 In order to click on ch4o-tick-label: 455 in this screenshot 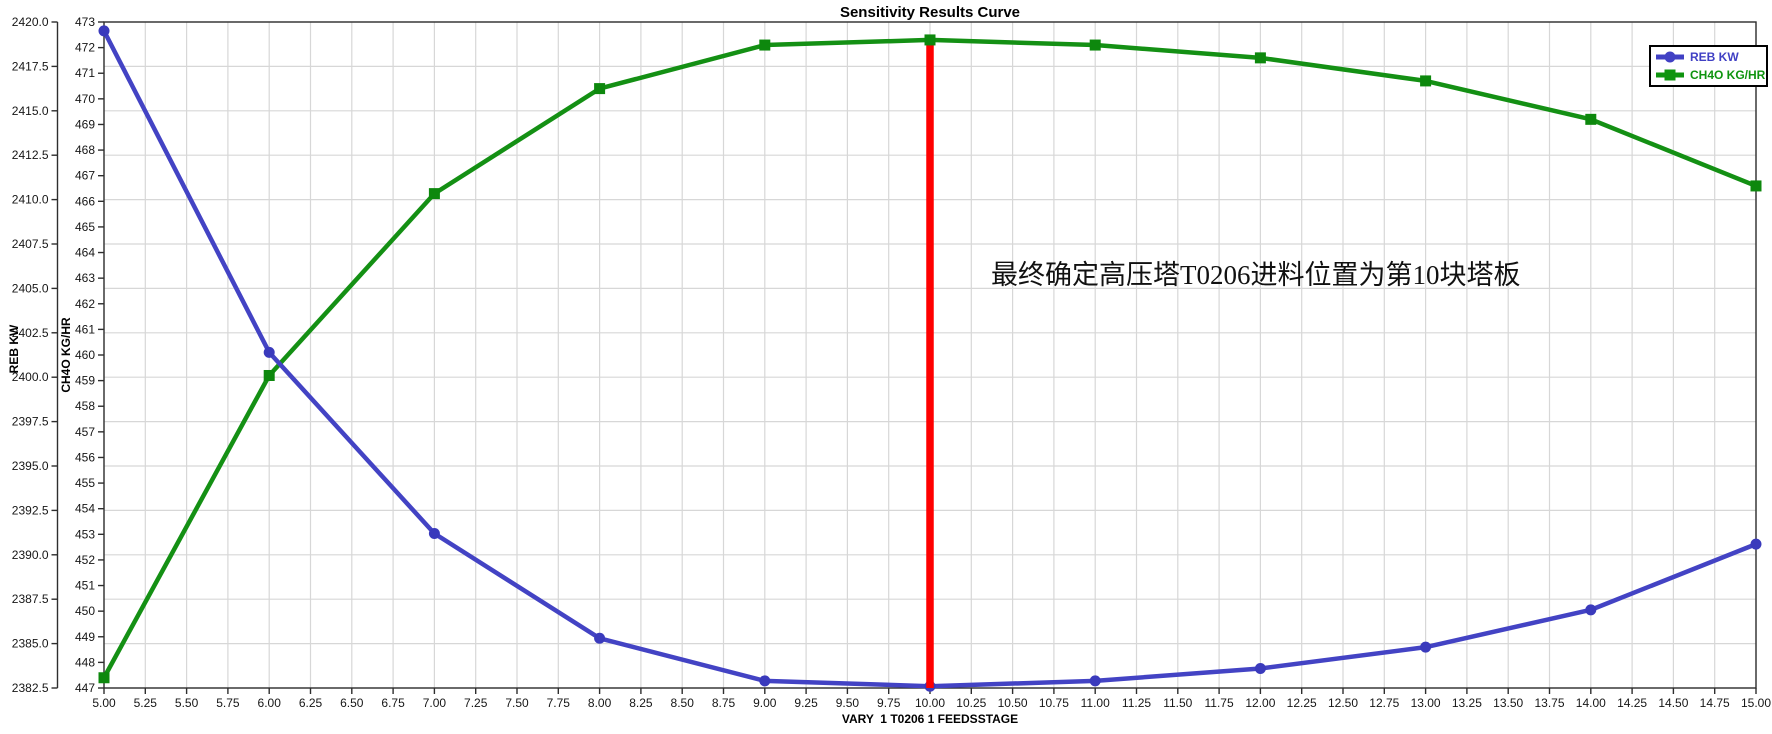, I will do `click(85, 483)`.